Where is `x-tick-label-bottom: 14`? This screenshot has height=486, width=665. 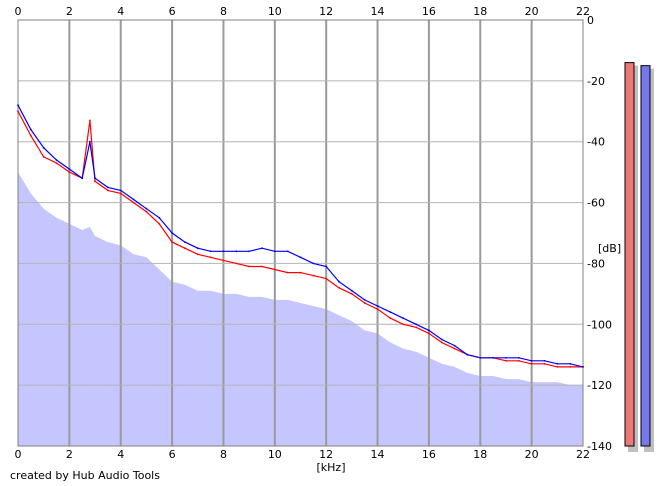
x-tick-label-bottom: 14 is located at coordinates (378, 454).